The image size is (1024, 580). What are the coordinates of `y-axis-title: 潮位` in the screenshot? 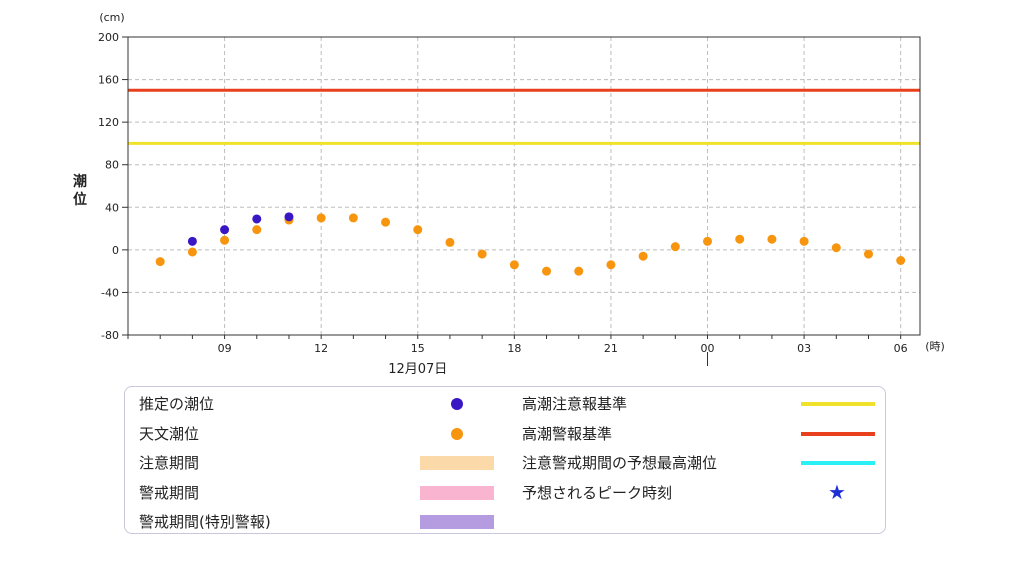 It's located at (80, 190).